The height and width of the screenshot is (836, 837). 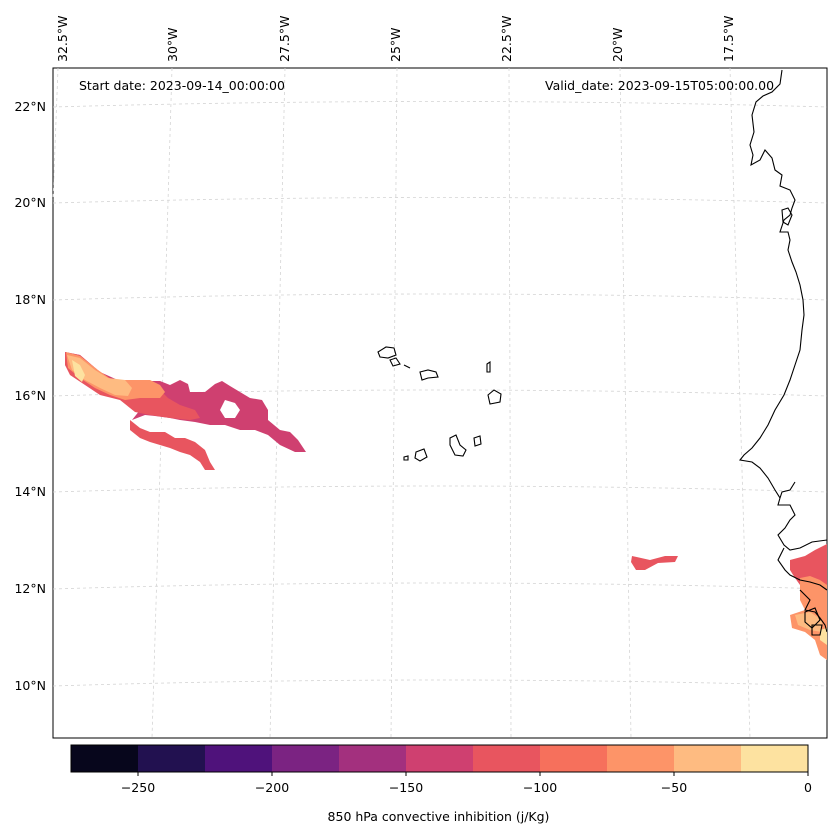 I want to click on lat-label-18n: 18°N, so click(x=30, y=299).